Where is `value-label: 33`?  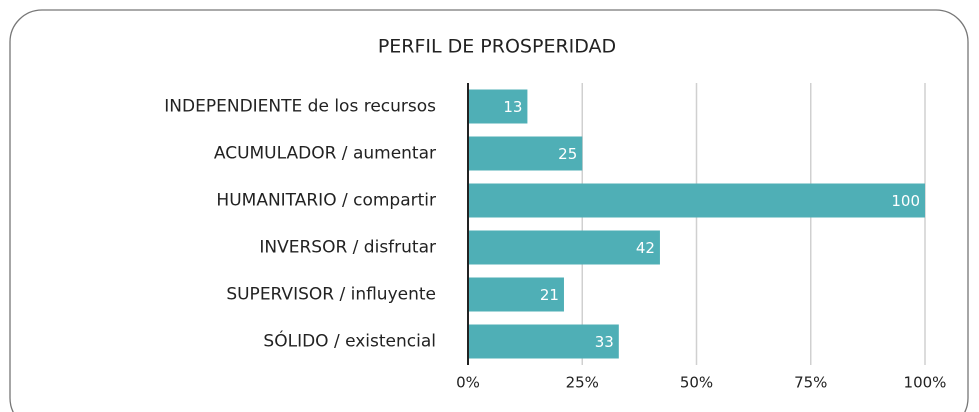
value-label: 33 is located at coordinates (604, 342).